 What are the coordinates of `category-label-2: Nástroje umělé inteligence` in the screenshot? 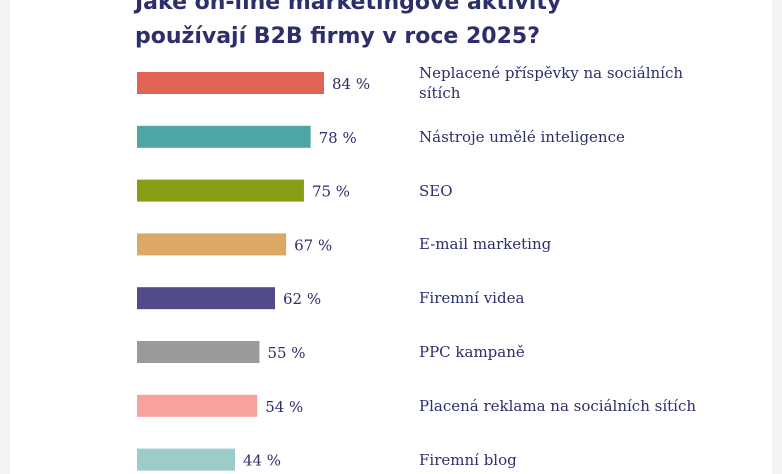 It's located at (522, 136).